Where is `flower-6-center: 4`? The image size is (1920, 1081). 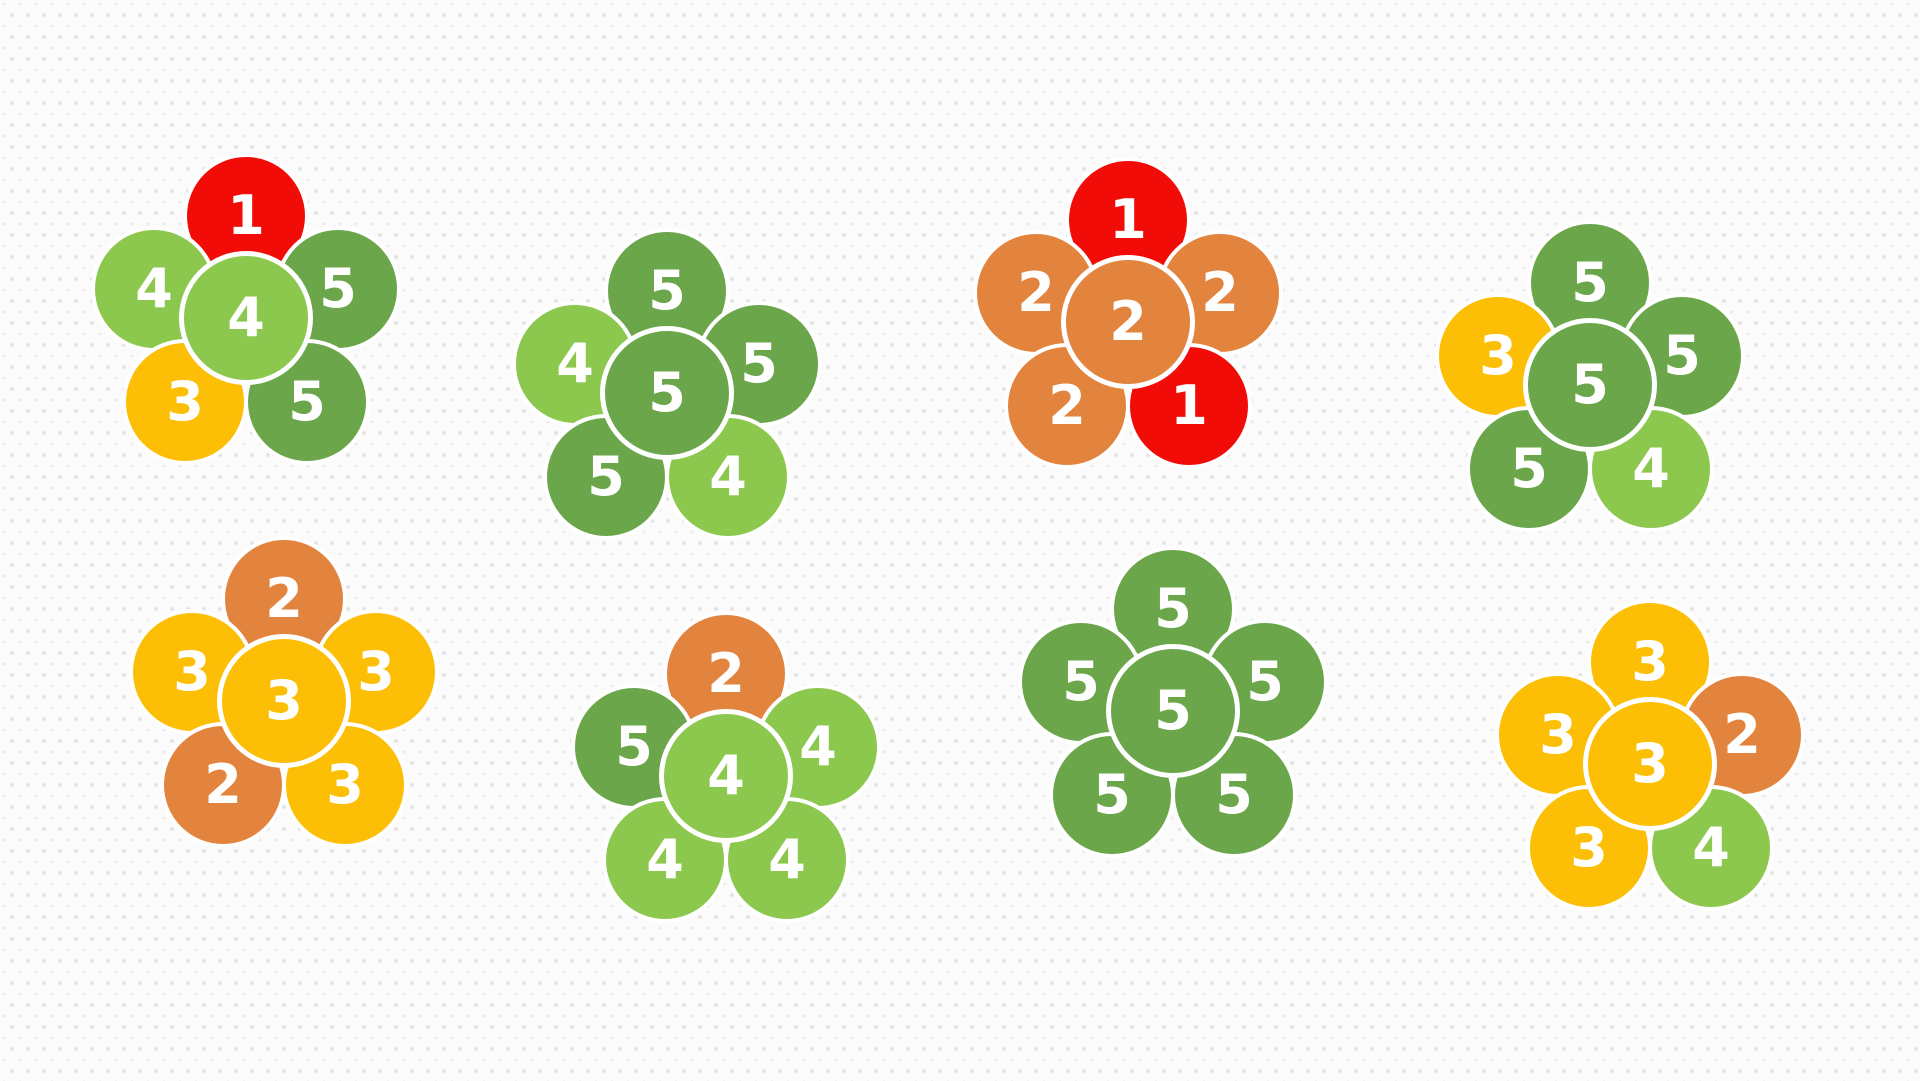
flower-6-center: 4 is located at coordinates (726, 776).